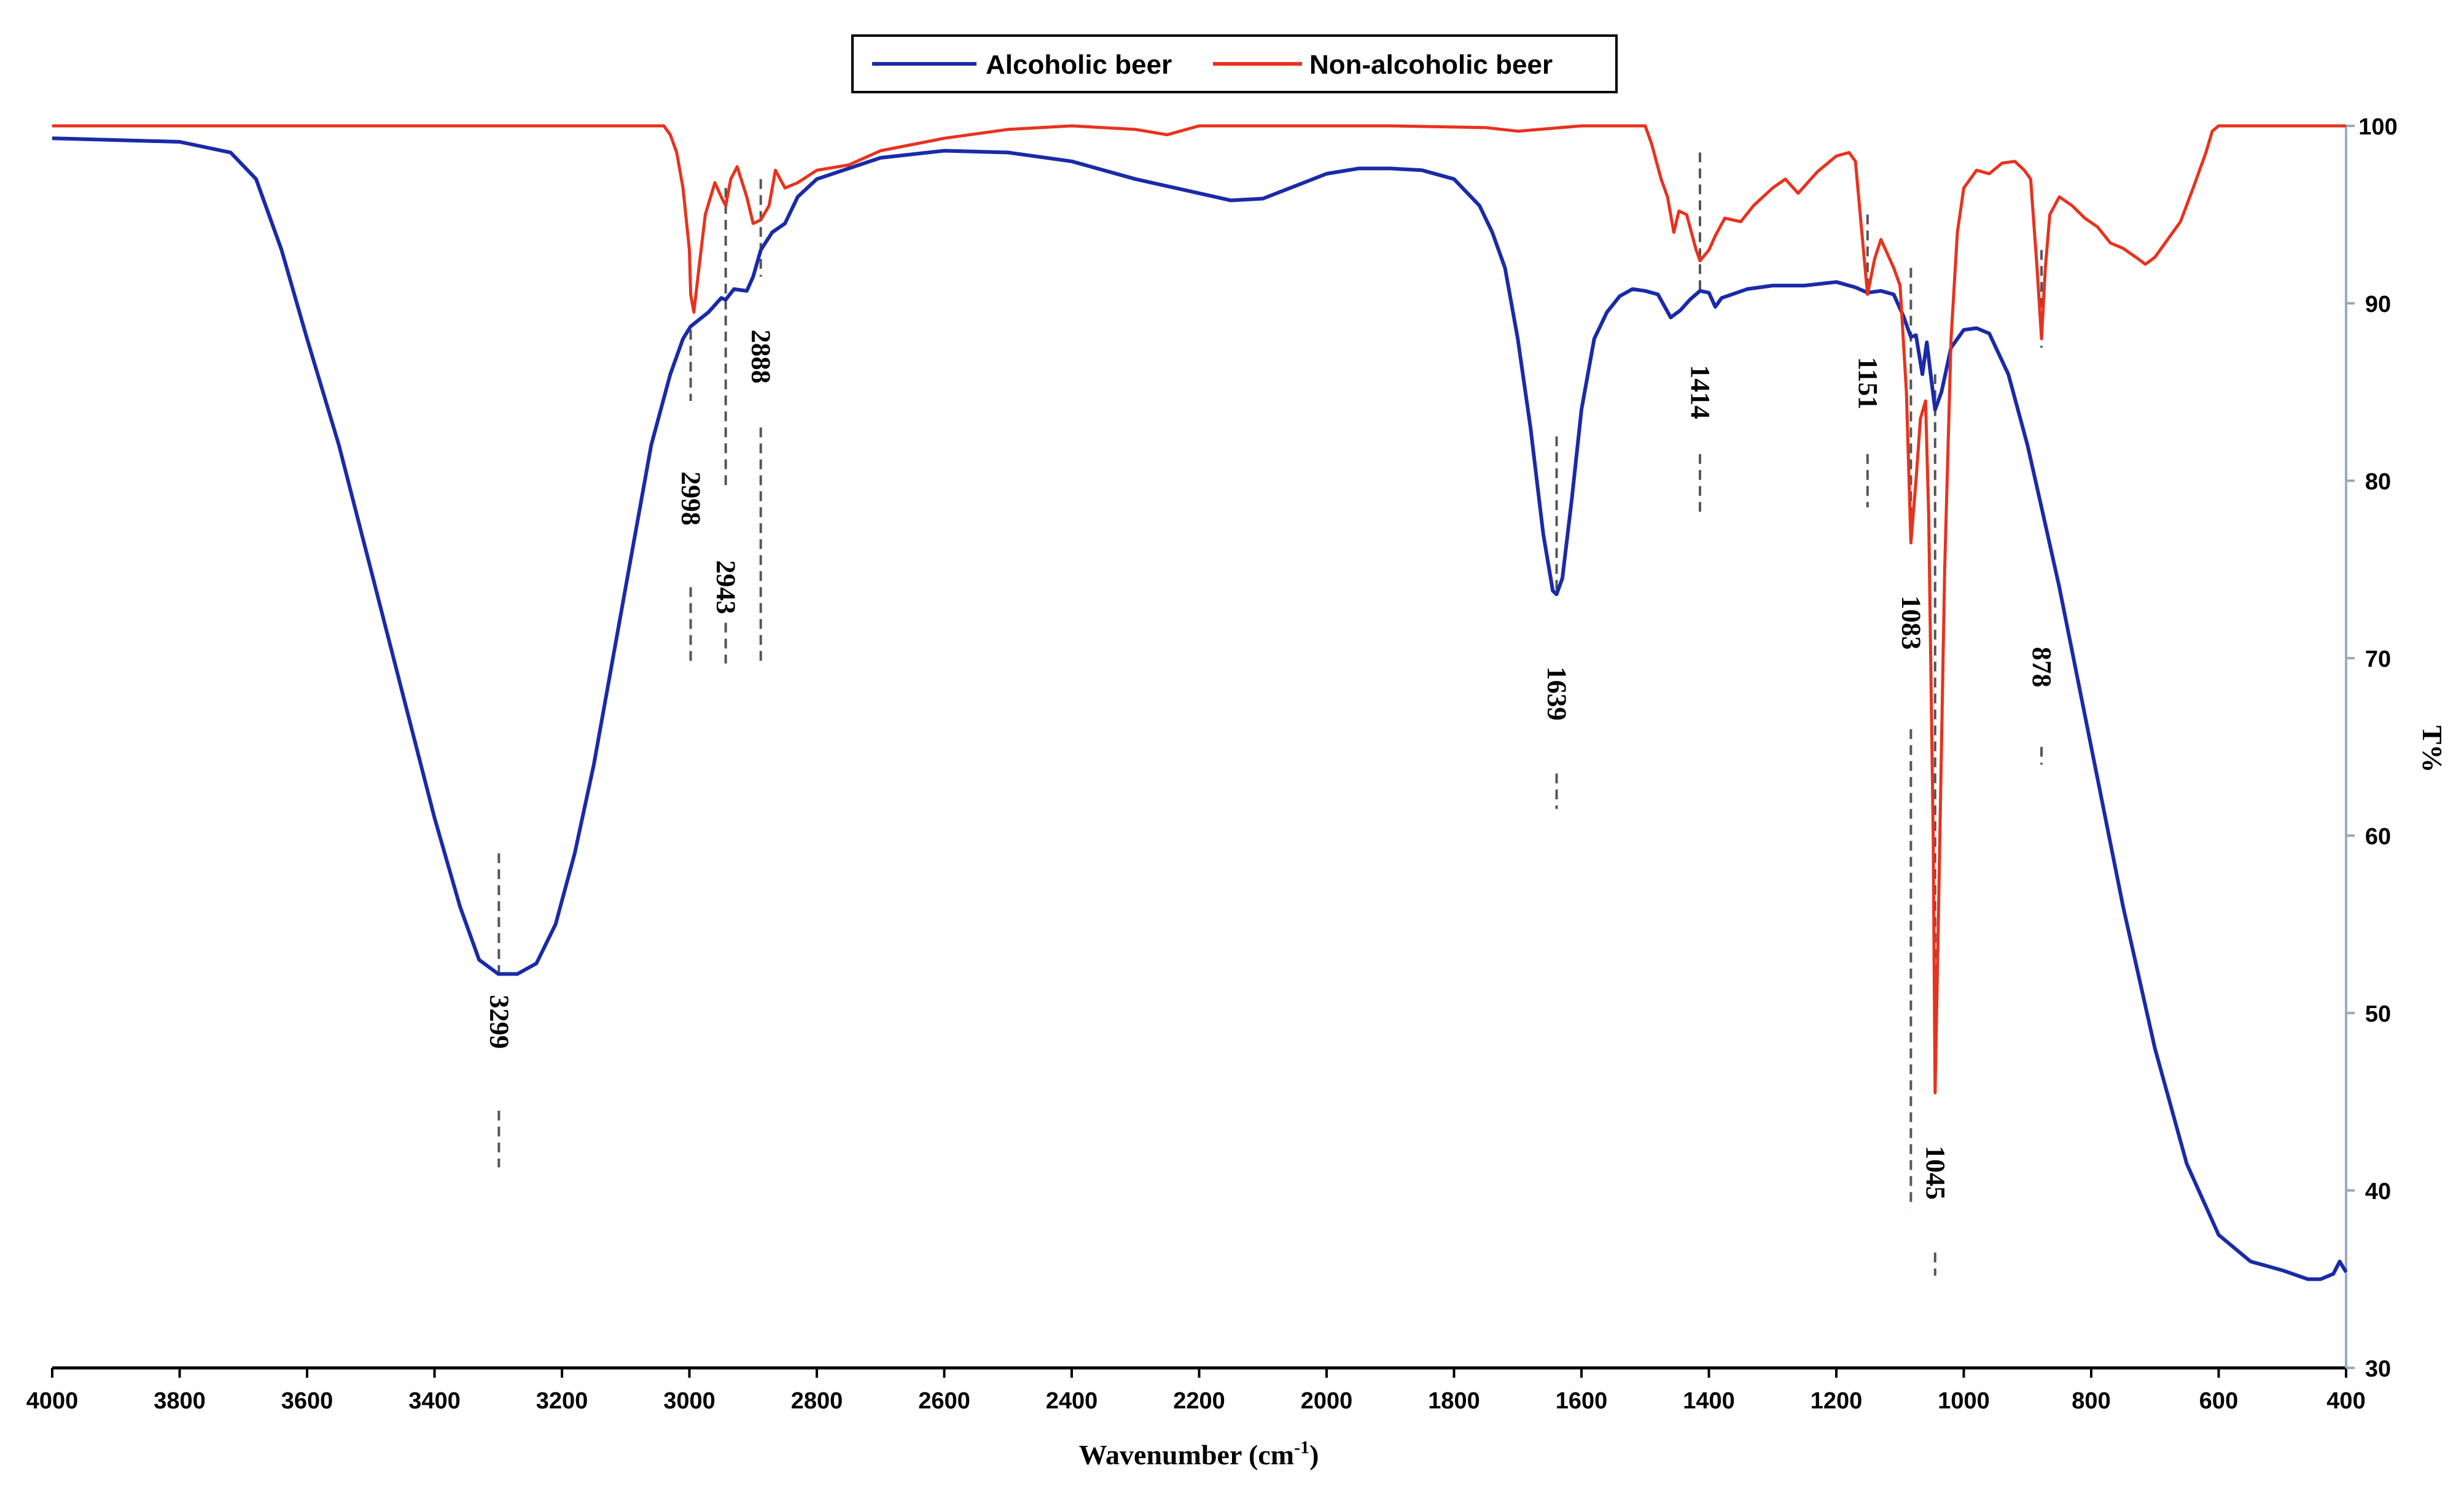 This screenshot has width=2464, height=1487. I want to click on y-tick-label: 80, so click(2378, 482).